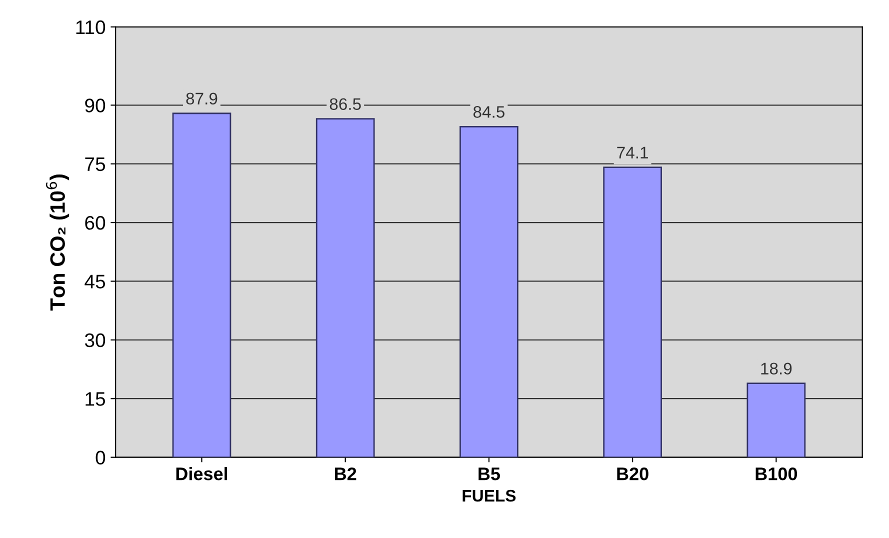  What do you see at coordinates (95, 165) in the screenshot?
I see `y-tick-label: 75` at bounding box center [95, 165].